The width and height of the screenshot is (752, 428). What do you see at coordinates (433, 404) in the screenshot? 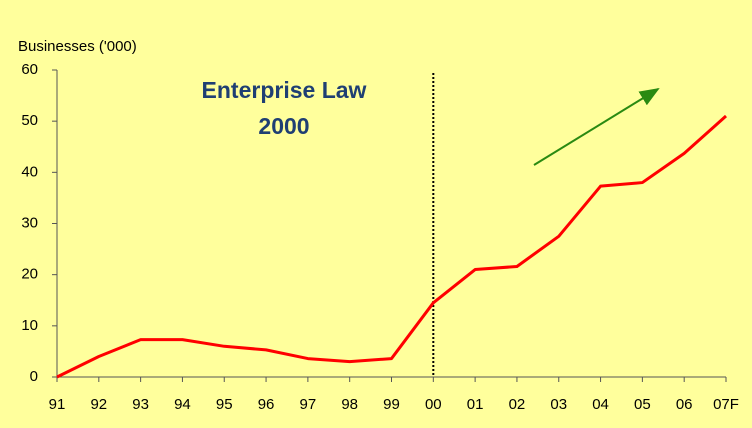
I see `x-tick-label: 00` at bounding box center [433, 404].